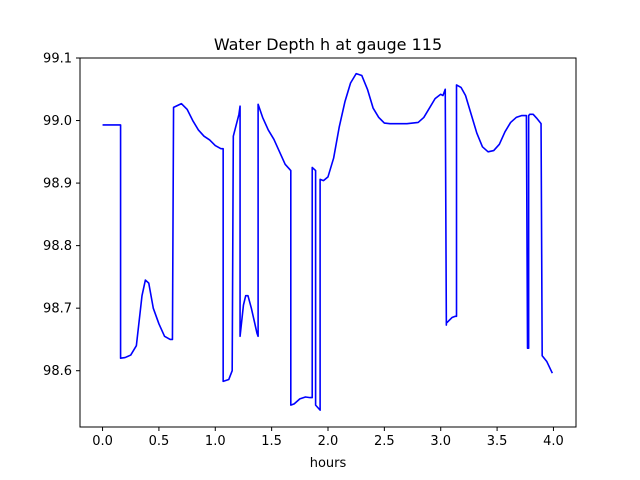 Image resolution: width=640 pixels, height=480 pixels. Describe the element at coordinates (328, 44) in the screenshot. I see `chart-title: Water Depth h at gauge 115` at that location.